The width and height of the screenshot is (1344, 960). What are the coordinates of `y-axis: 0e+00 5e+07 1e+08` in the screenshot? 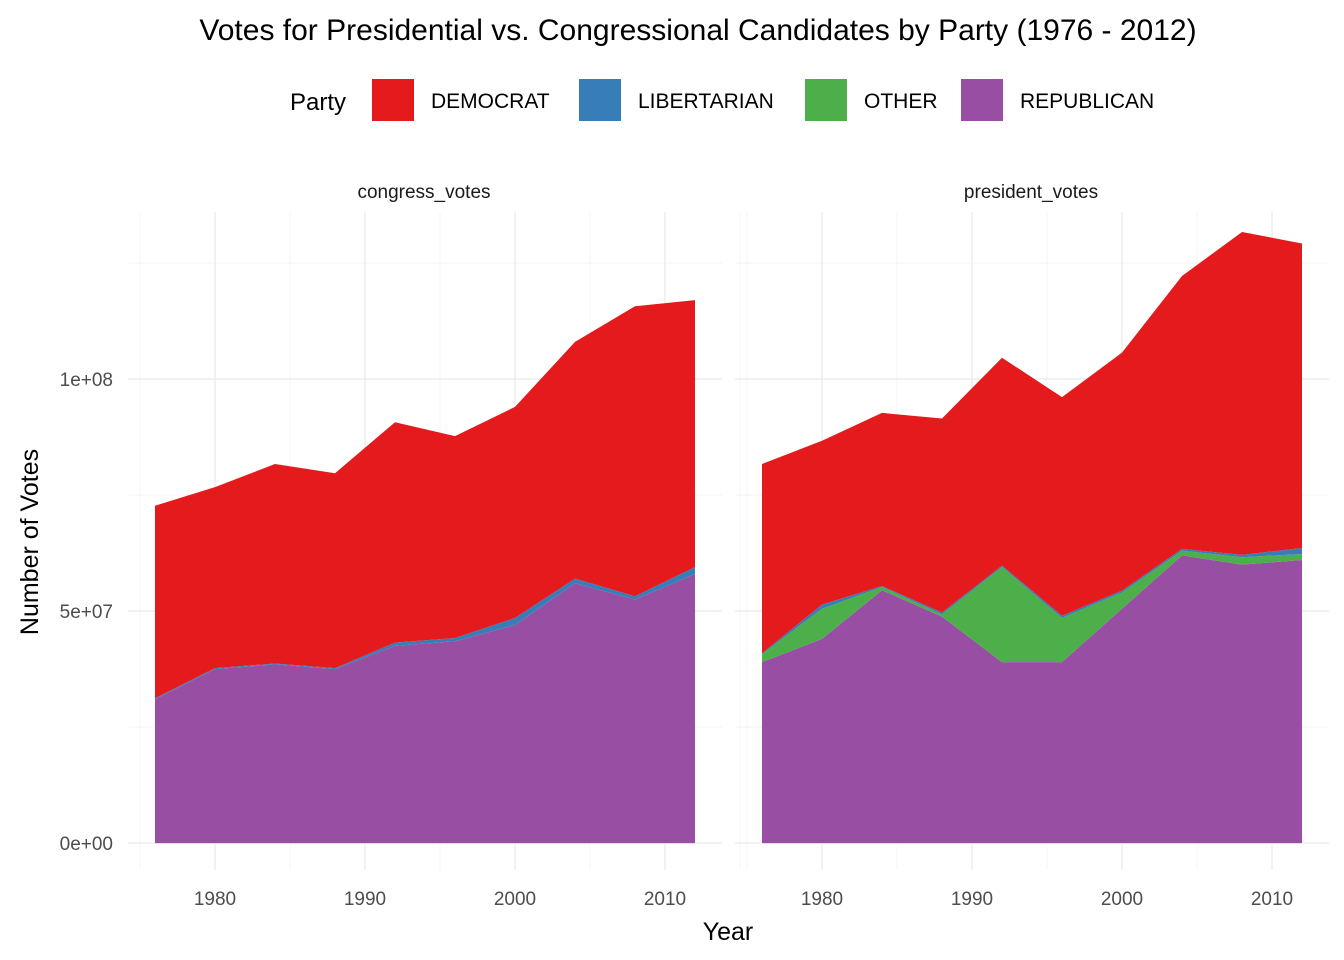 It's located at (86, 612).